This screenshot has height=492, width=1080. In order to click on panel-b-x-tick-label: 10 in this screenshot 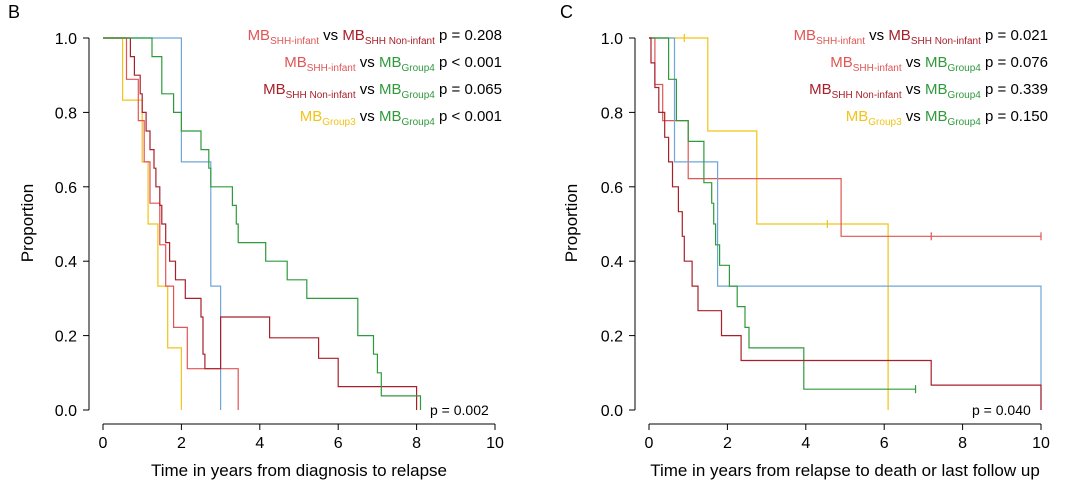, I will do `click(495, 443)`.